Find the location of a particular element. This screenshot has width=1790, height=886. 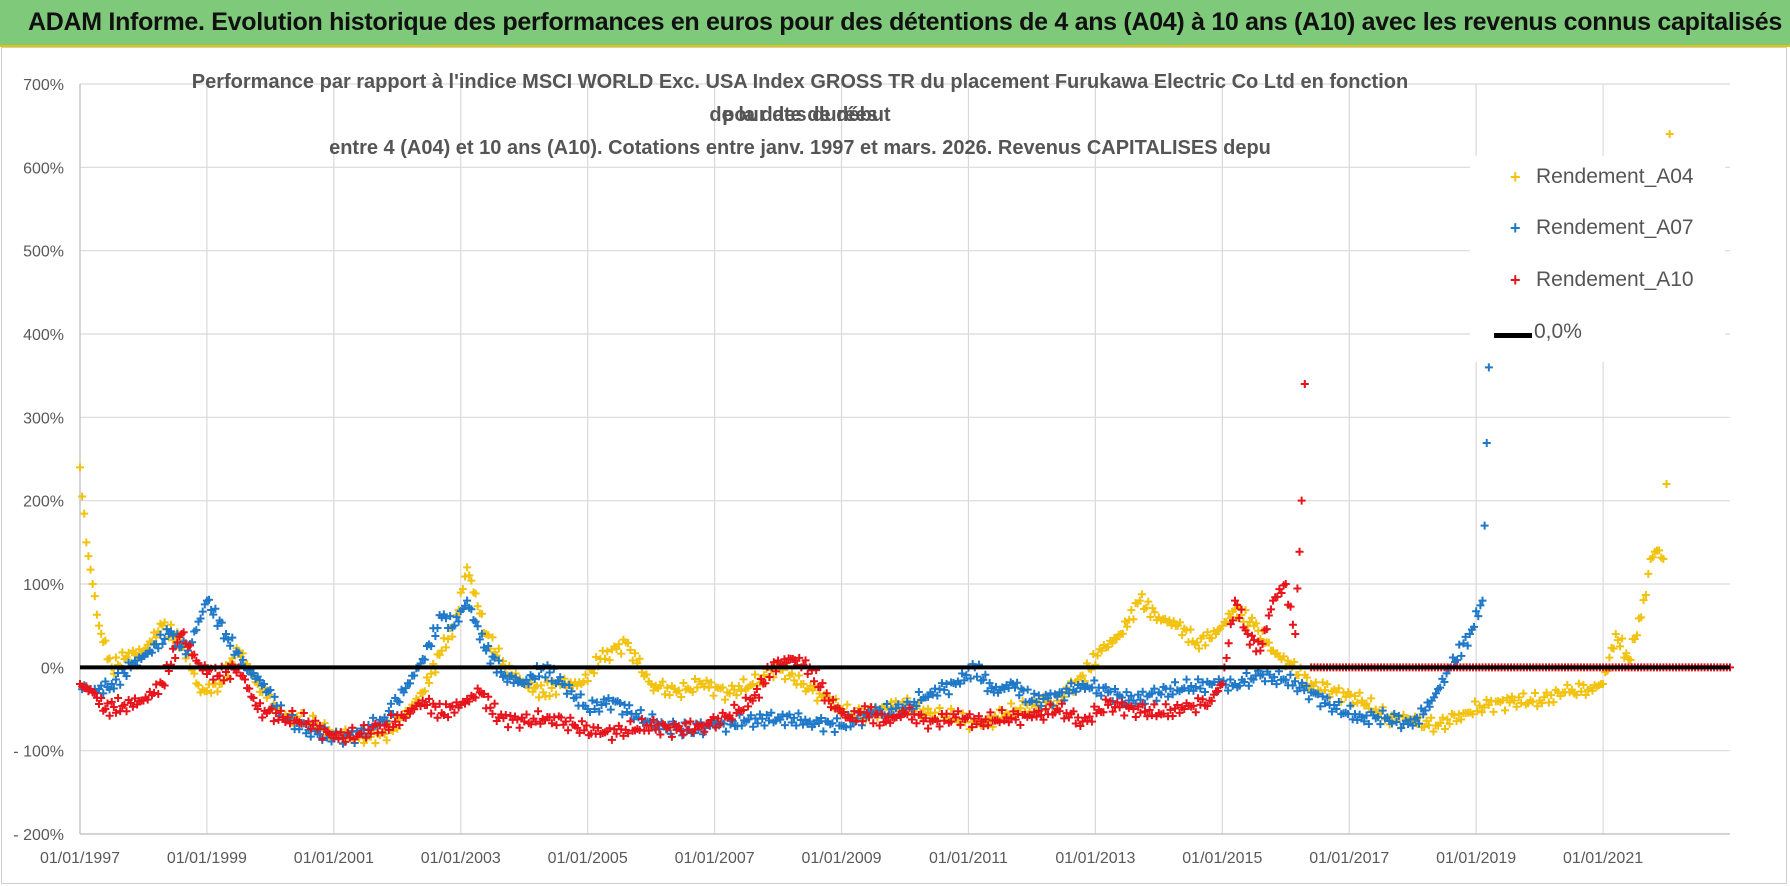

legend-marker-a07: + is located at coordinates (1515, 228).